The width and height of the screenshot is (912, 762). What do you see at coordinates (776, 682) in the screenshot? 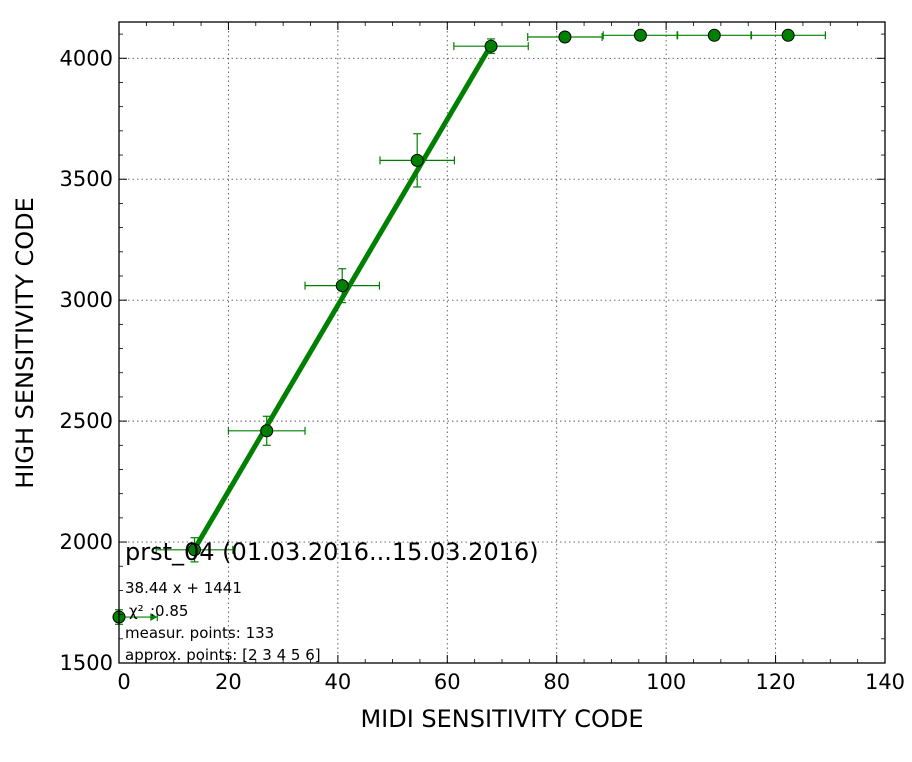
I see `x-tick-label: 120` at bounding box center [776, 682].